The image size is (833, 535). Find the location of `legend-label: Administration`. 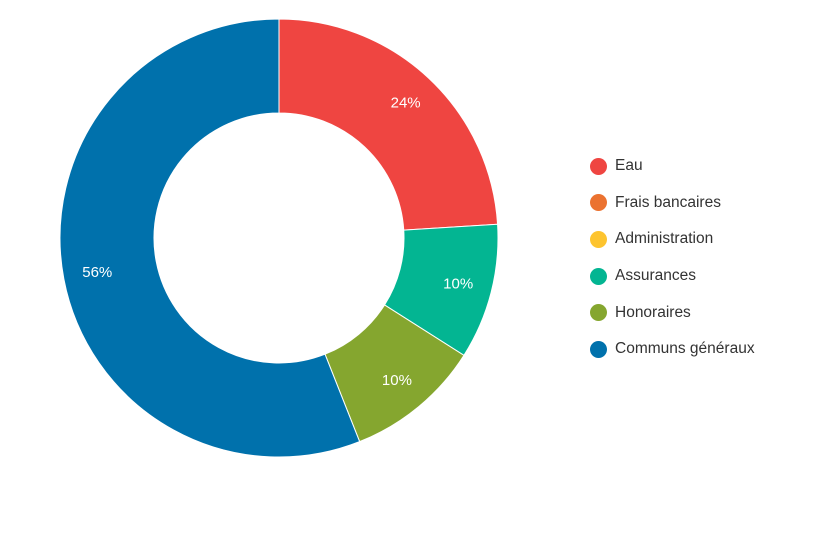

legend-label: Administration is located at coordinates (664, 239).